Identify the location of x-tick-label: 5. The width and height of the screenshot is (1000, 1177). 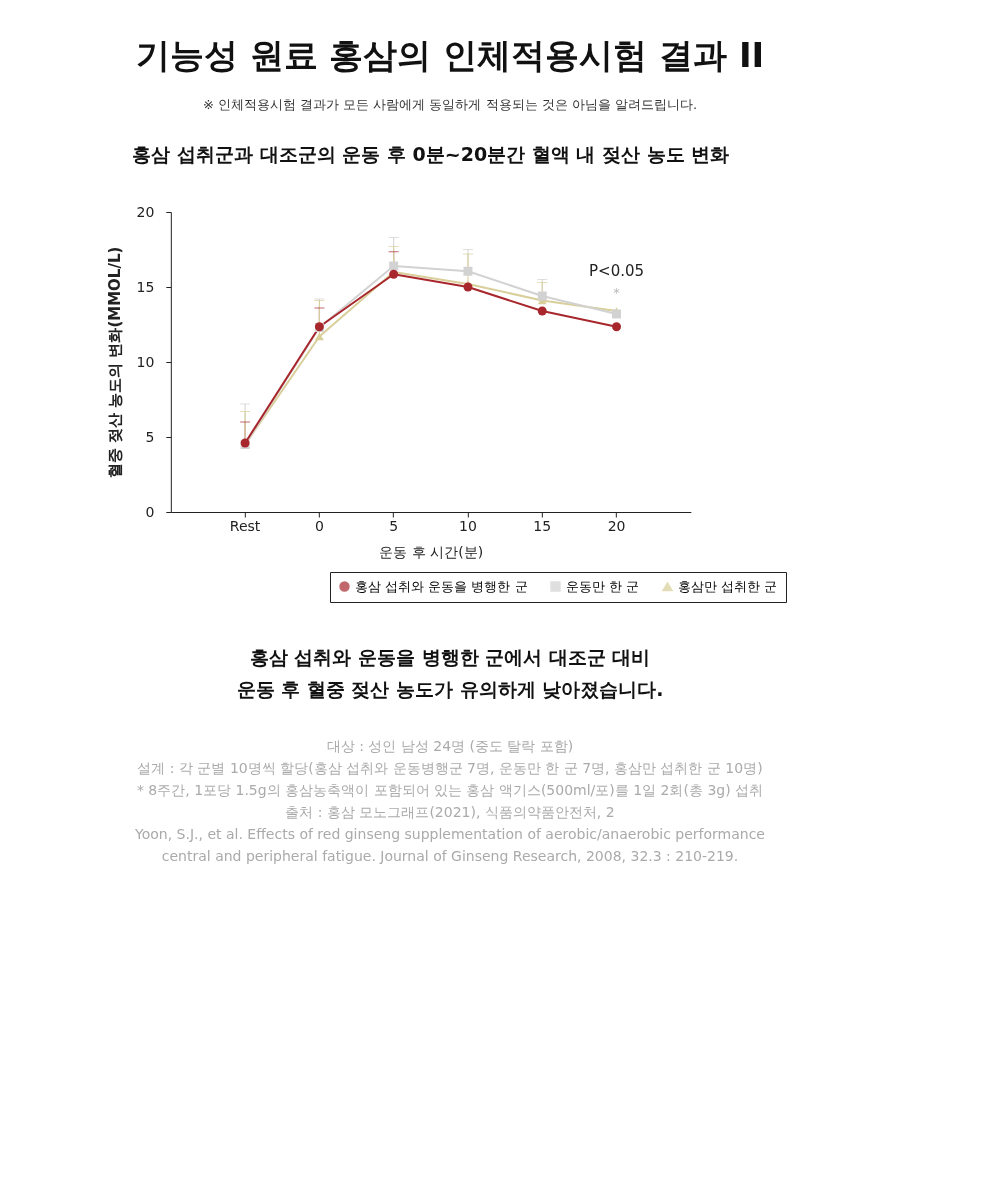
(394, 525).